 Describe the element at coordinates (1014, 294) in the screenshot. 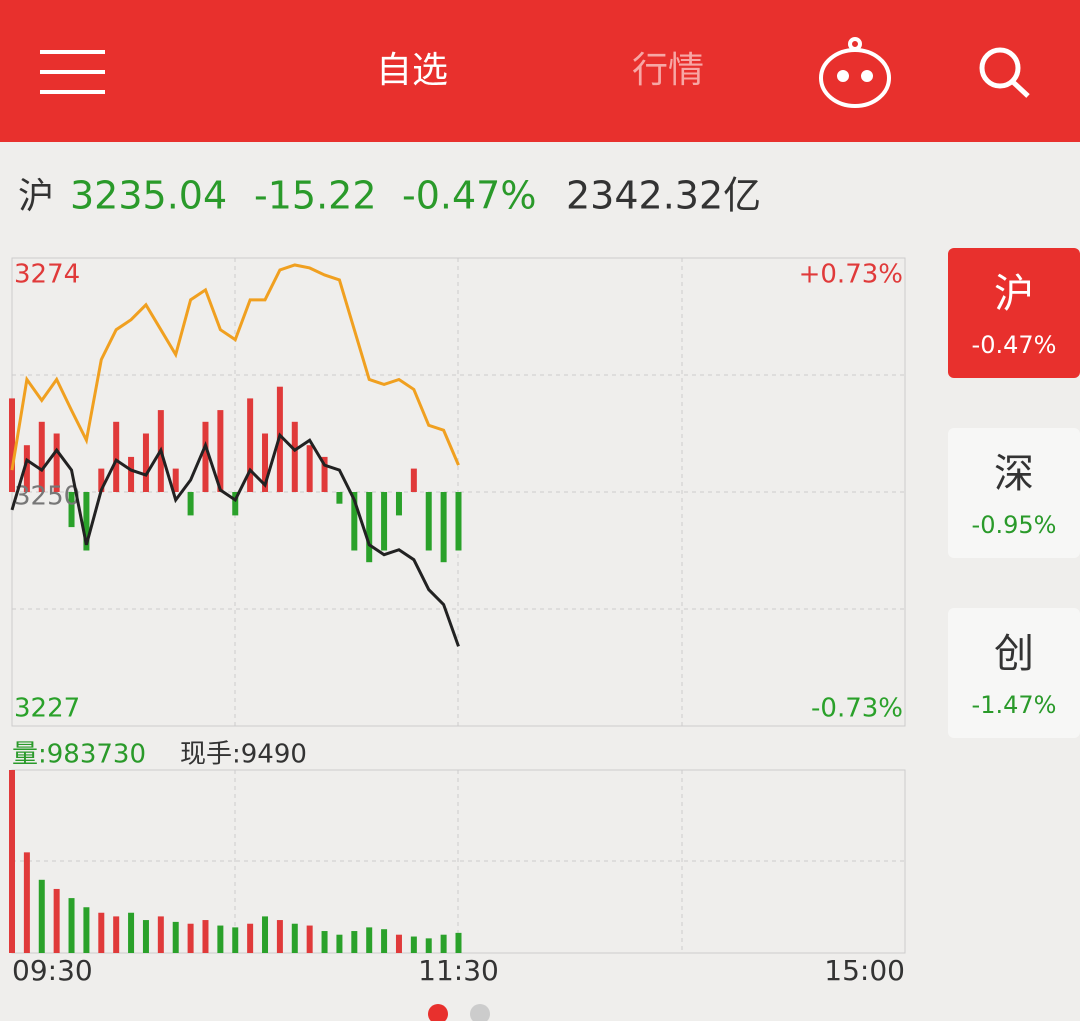

I see `side-tab-name: 沪` at that location.